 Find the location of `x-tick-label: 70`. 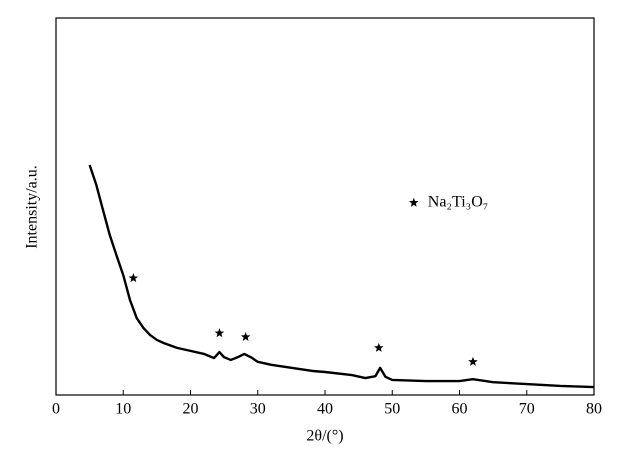

x-tick-label: 70 is located at coordinates (527, 409).